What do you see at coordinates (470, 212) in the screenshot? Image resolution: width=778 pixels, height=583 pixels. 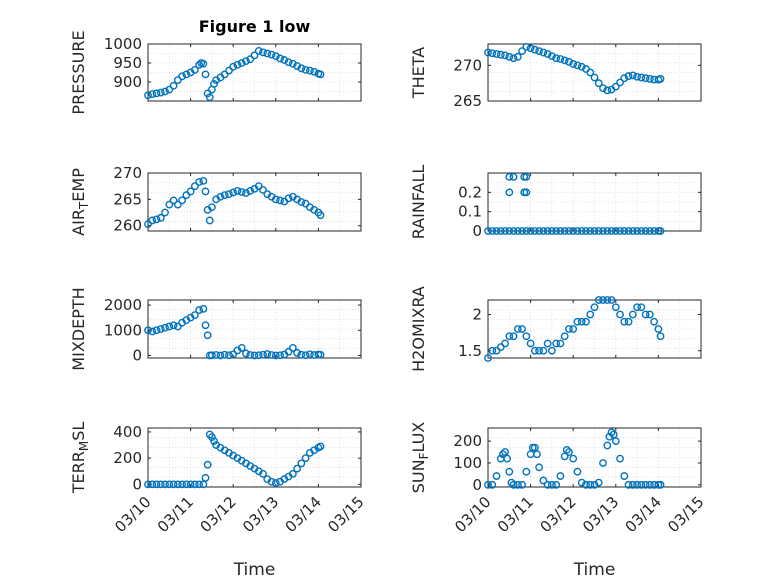 I see `y-tick-label: 0.1` at bounding box center [470, 212].